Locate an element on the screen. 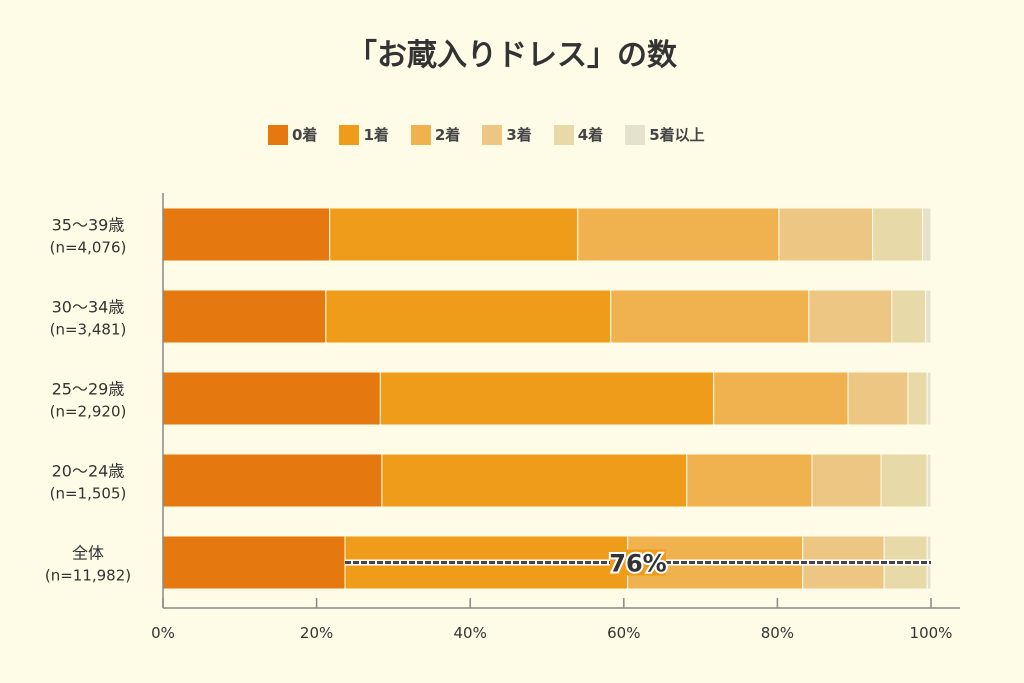 The width and height of the screenshot is (1024, 683). legend-item: 5着以上 is located at coordinates (665, 134).